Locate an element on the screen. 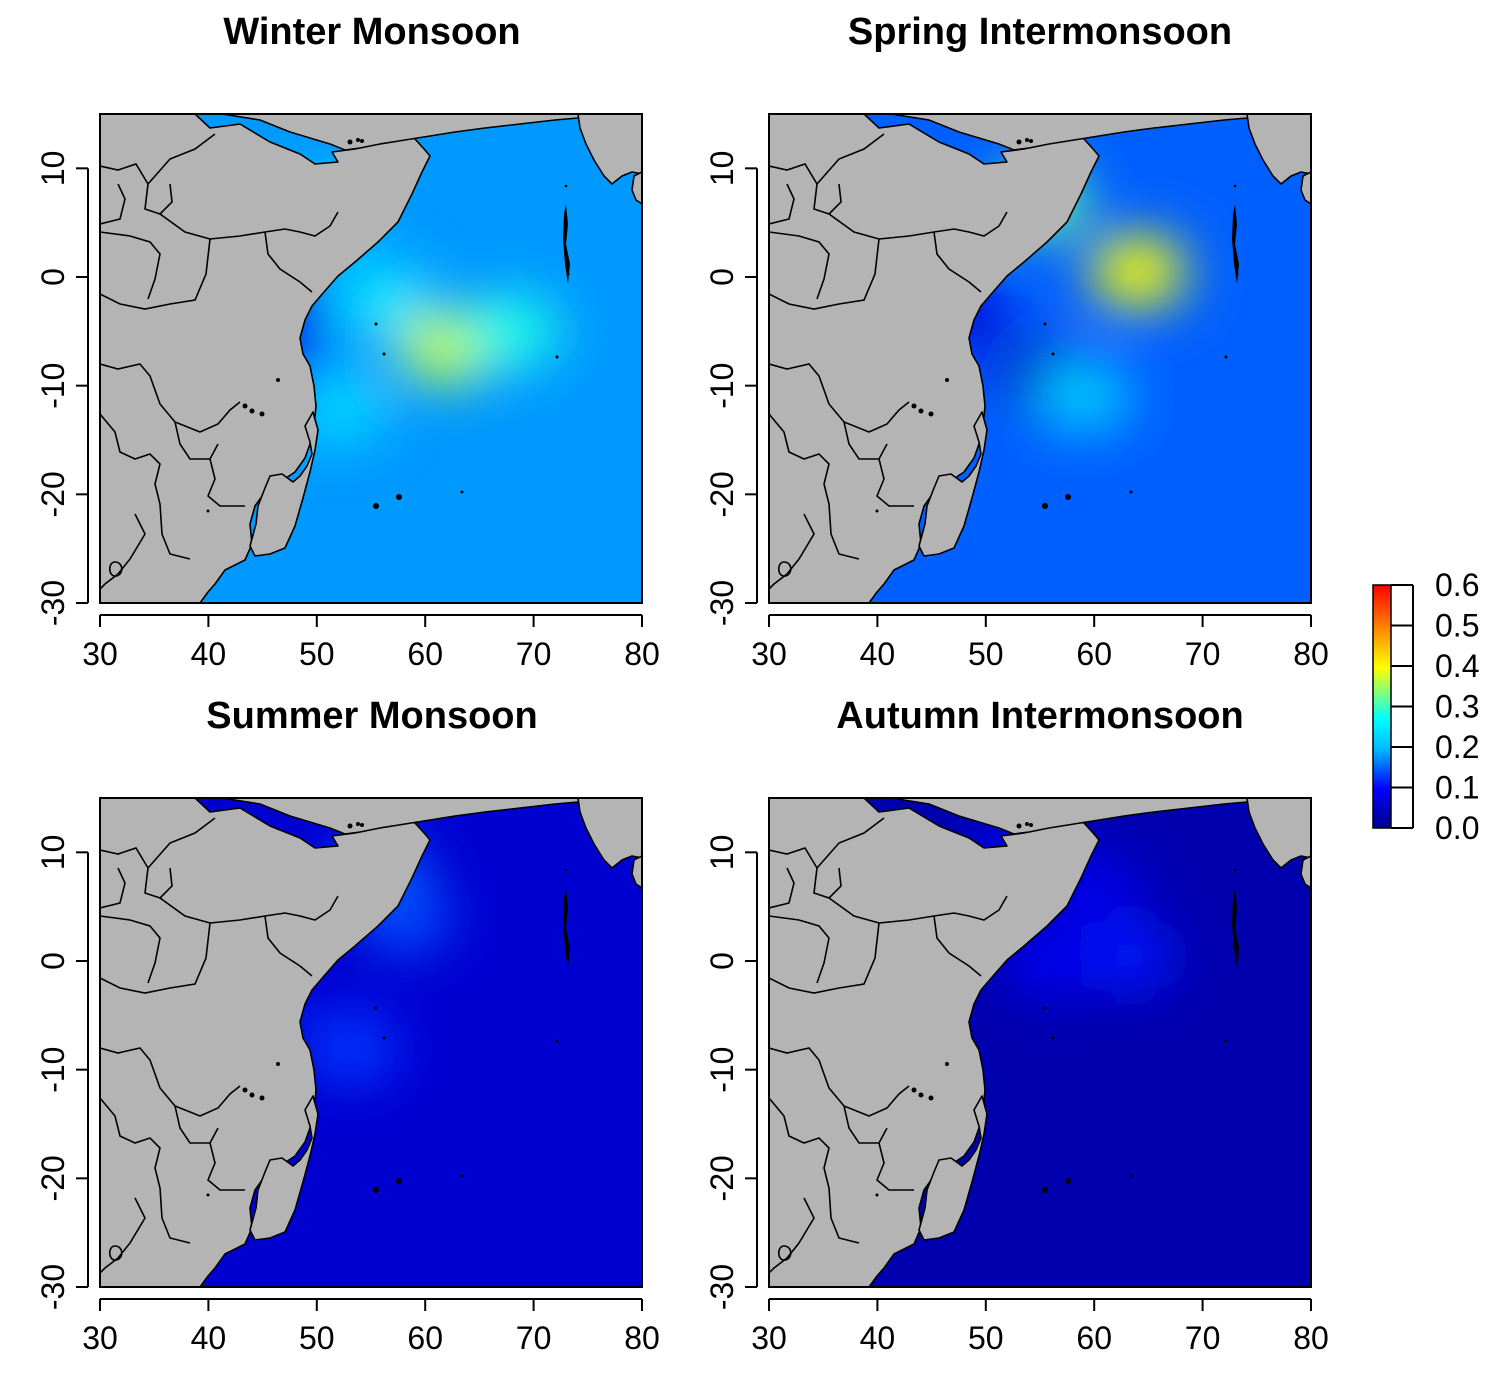 This screenshot has width=1501, height=1393. colorbar-tick-label: 0.3 is located at coordinates (1457, 707).